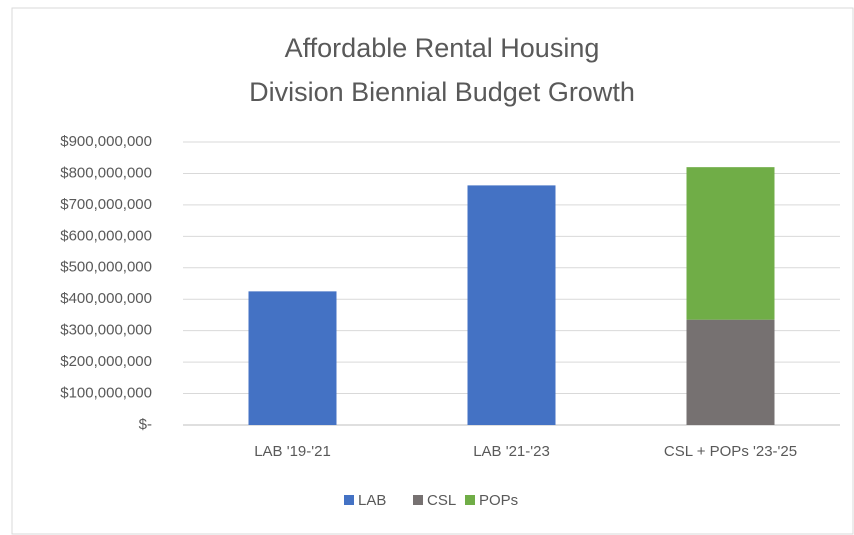  I want to click on x-tick-label: CSL + POPs '23-'25, so click(730, 451).